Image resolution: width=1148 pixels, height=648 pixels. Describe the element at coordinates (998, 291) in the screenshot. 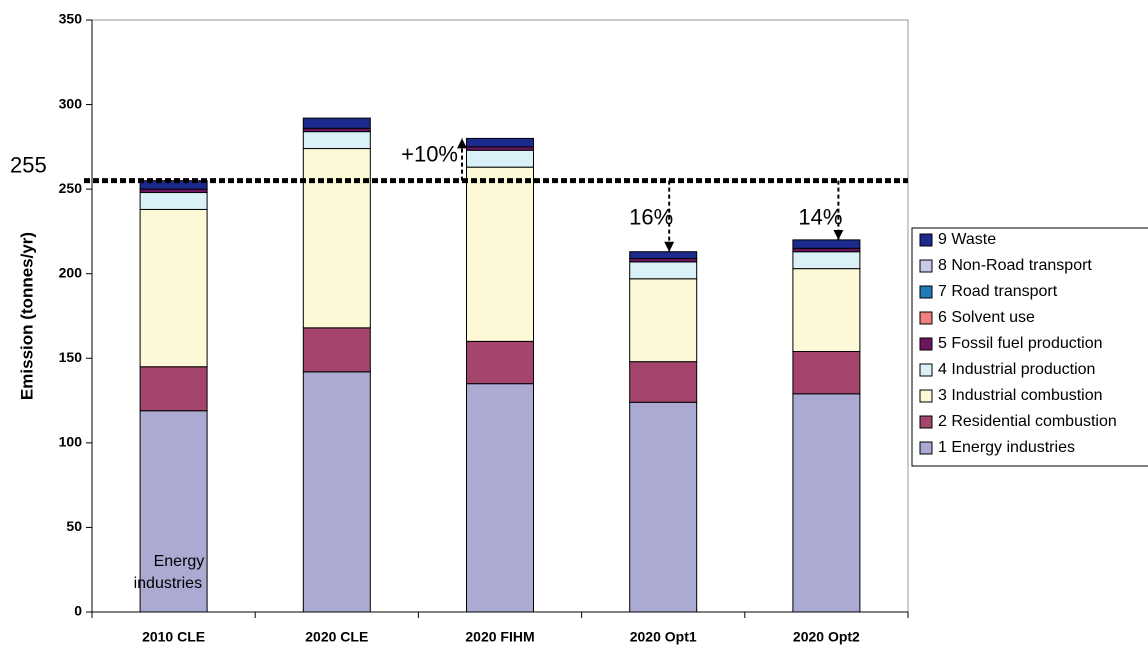

I see `legend-label: 7 Road transport` at that location.